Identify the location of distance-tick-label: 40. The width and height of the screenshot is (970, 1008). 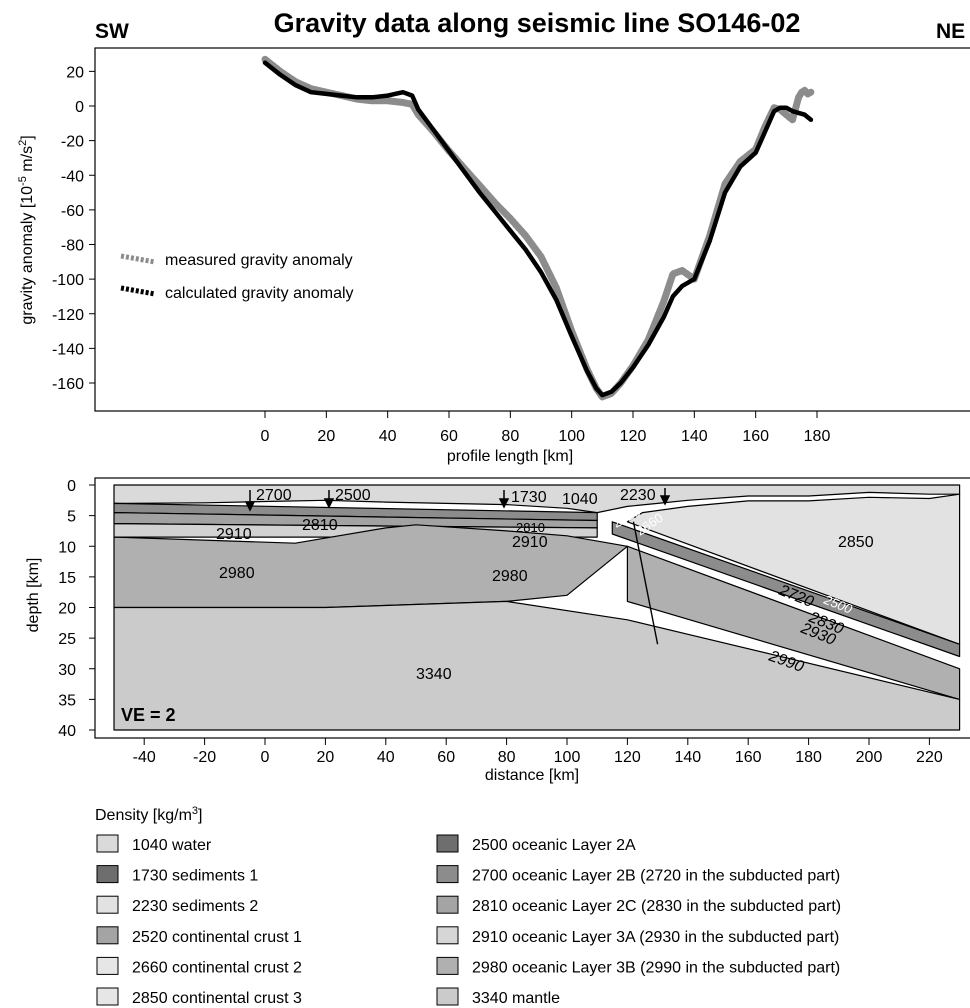
(386, 757).